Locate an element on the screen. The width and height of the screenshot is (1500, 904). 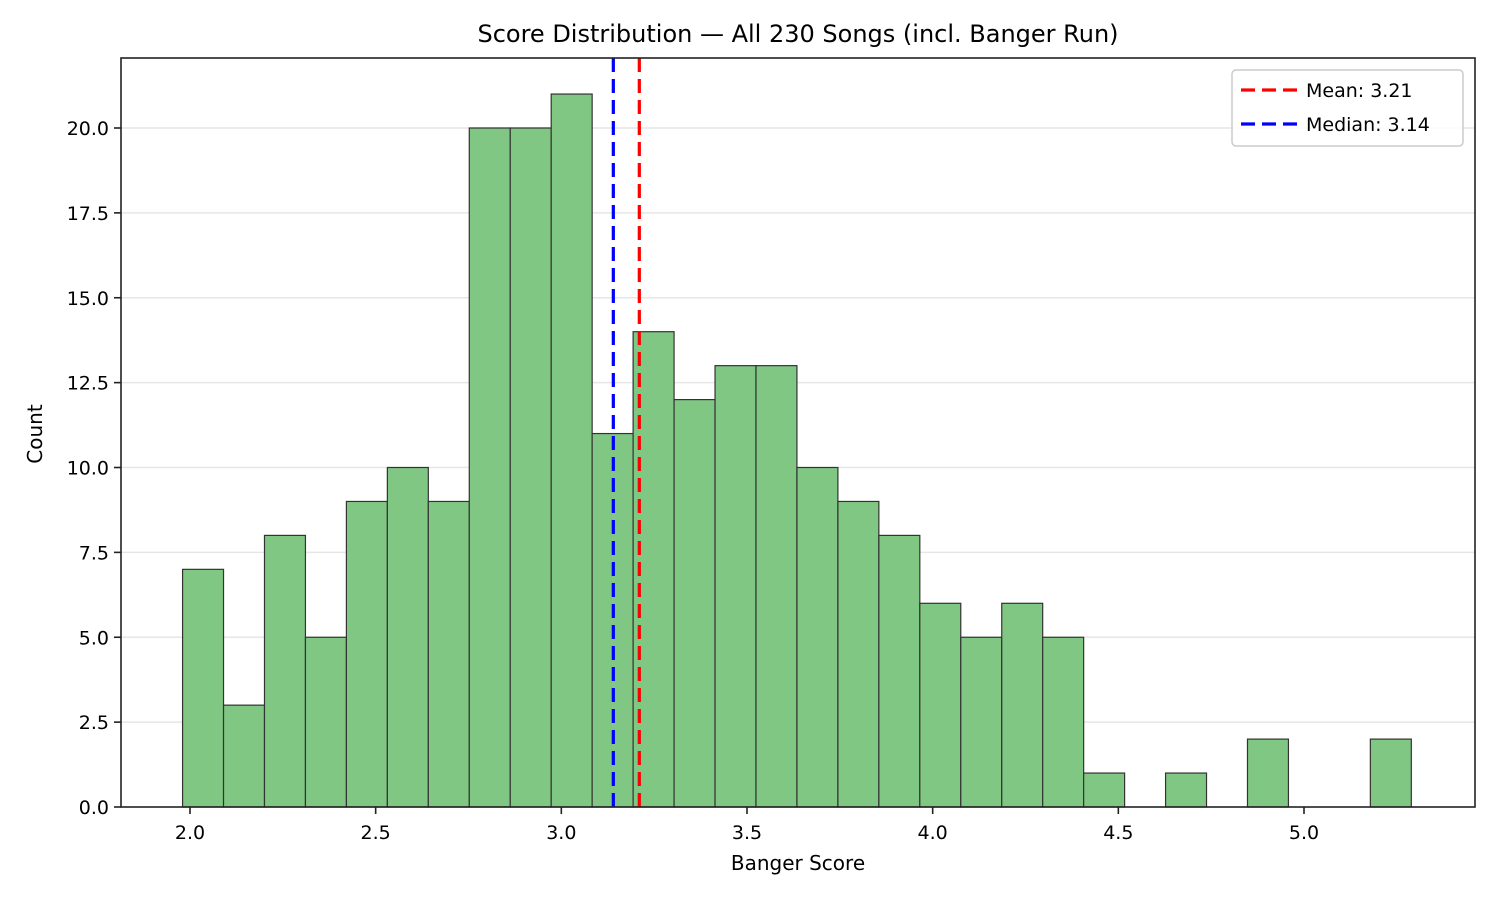
y-tick-label: 10.0 is located at coordinates (88, 469).